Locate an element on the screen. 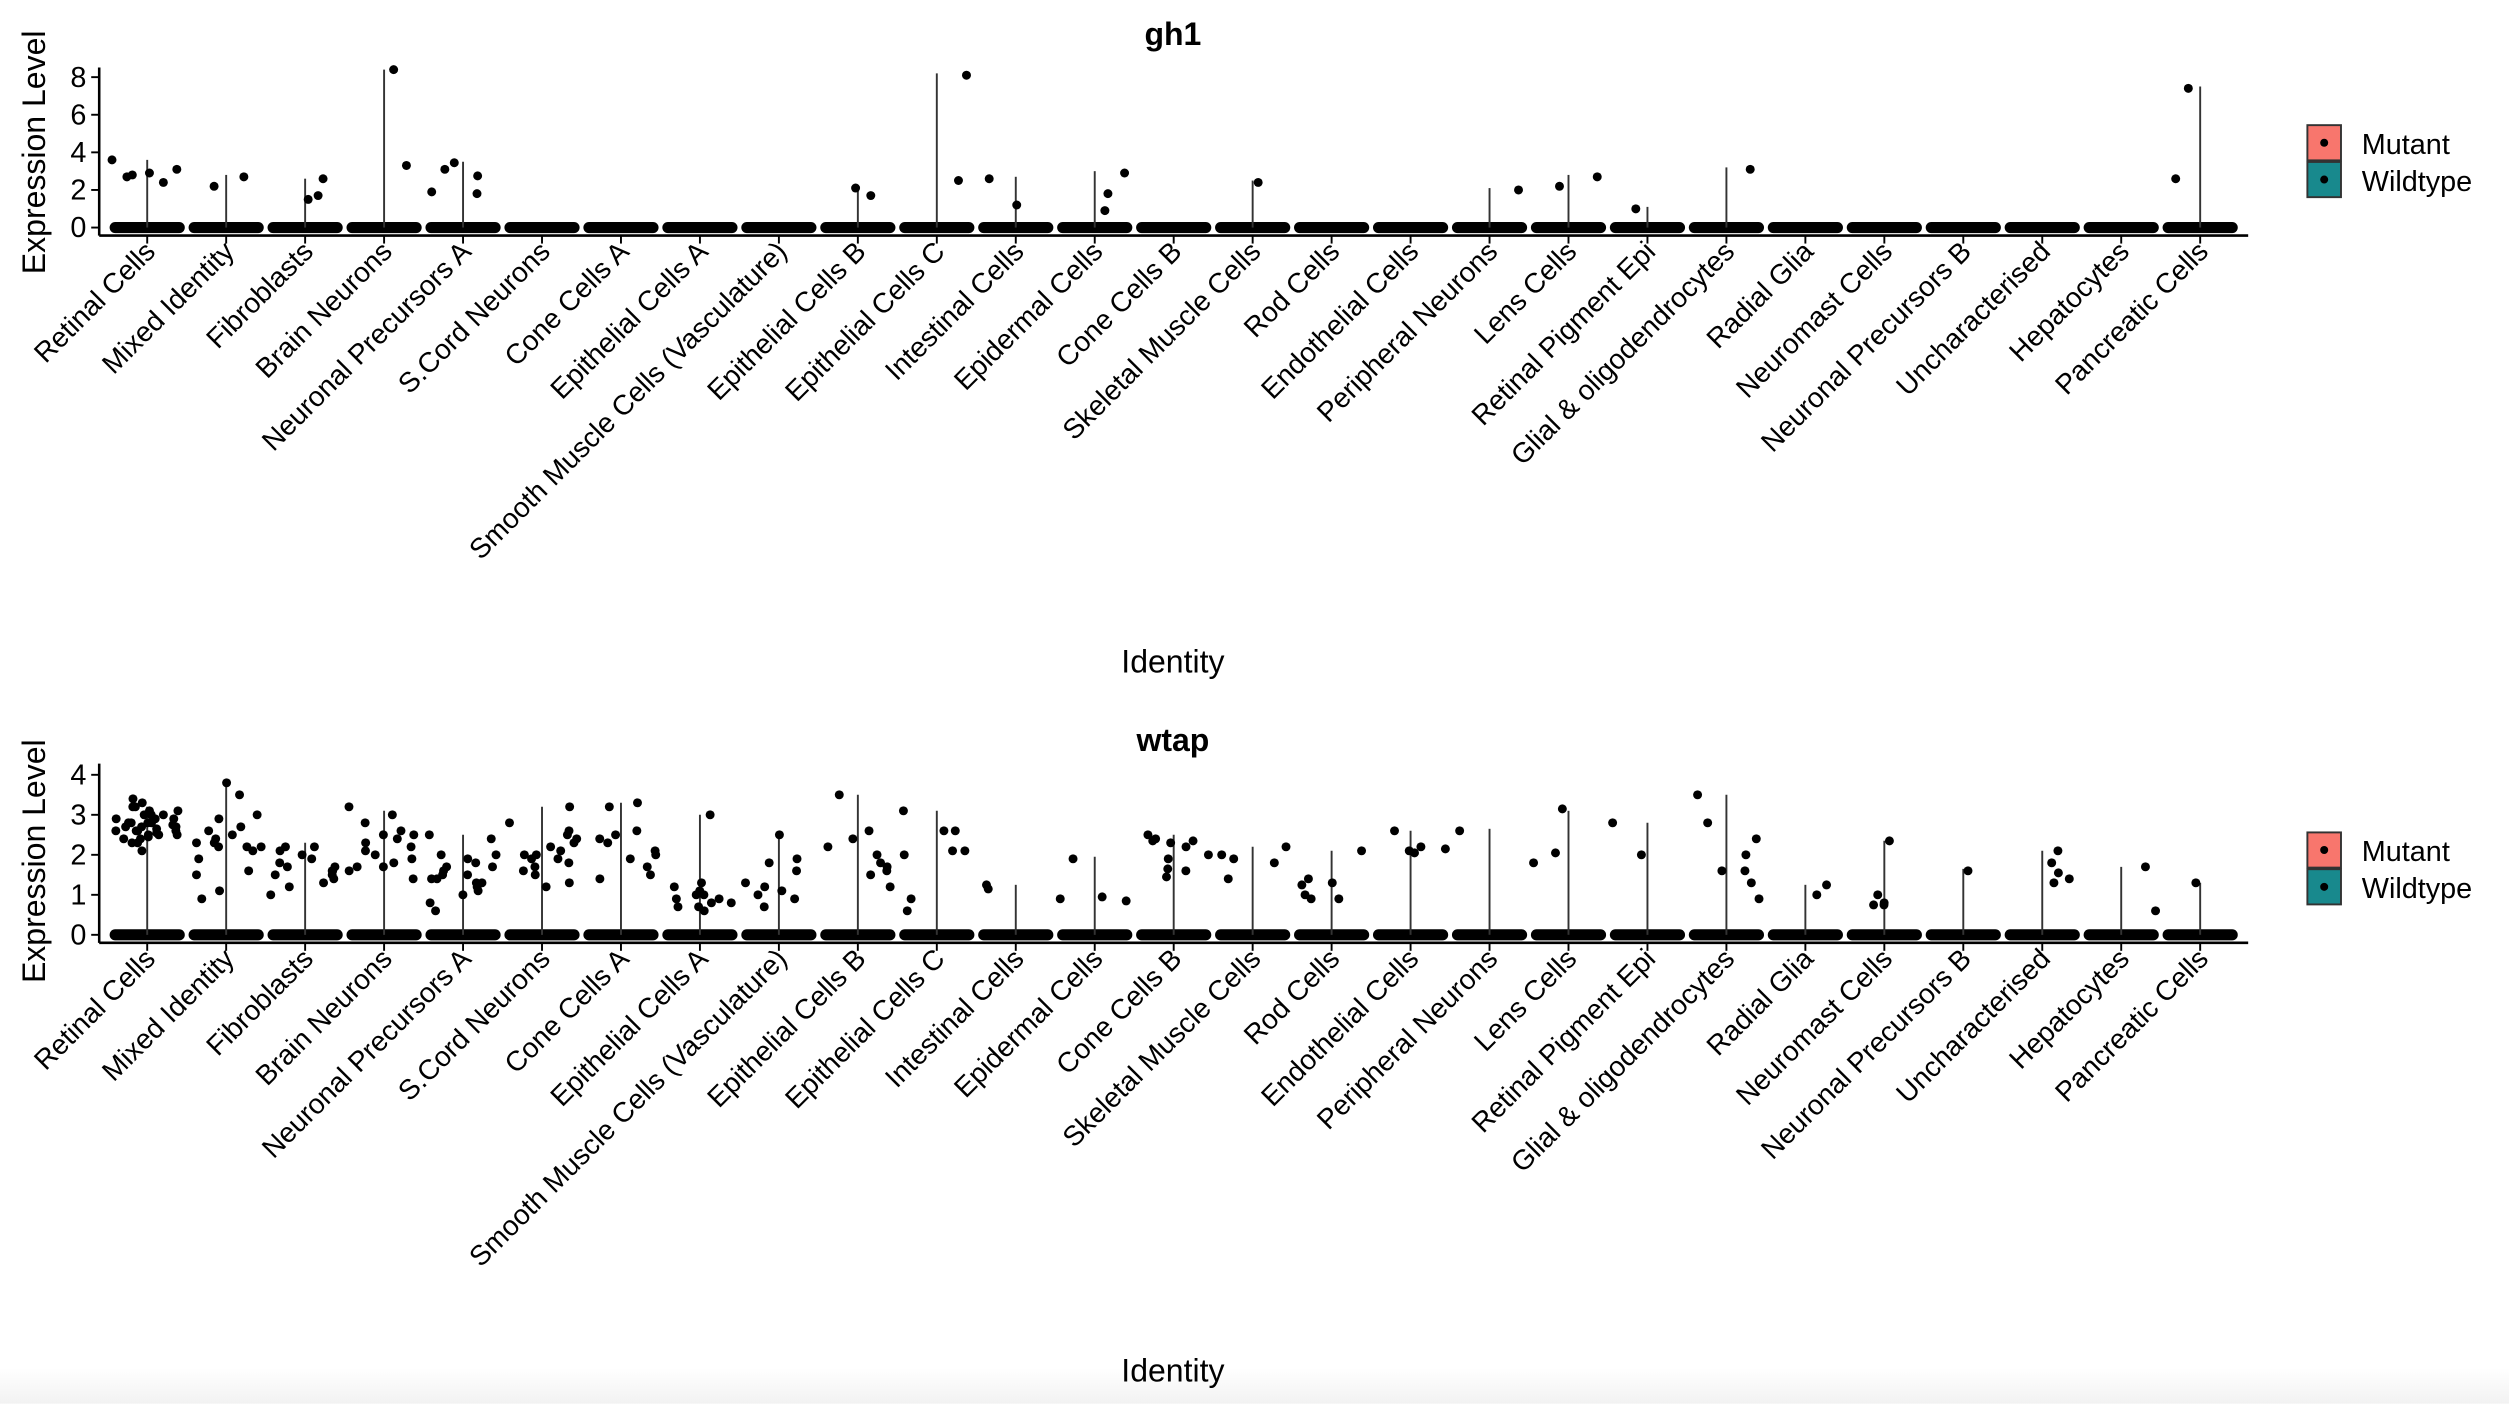 Image resolution: width=2509 pixels, height=1404 pixels. y-tick-label: 0 is located at coordinates (78, 935).